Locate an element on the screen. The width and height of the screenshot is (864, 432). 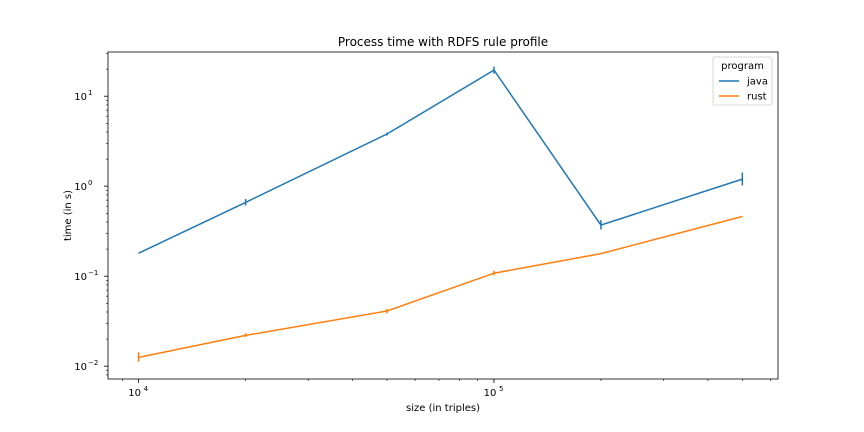
legend-frame is located at coordinates (742, 81).